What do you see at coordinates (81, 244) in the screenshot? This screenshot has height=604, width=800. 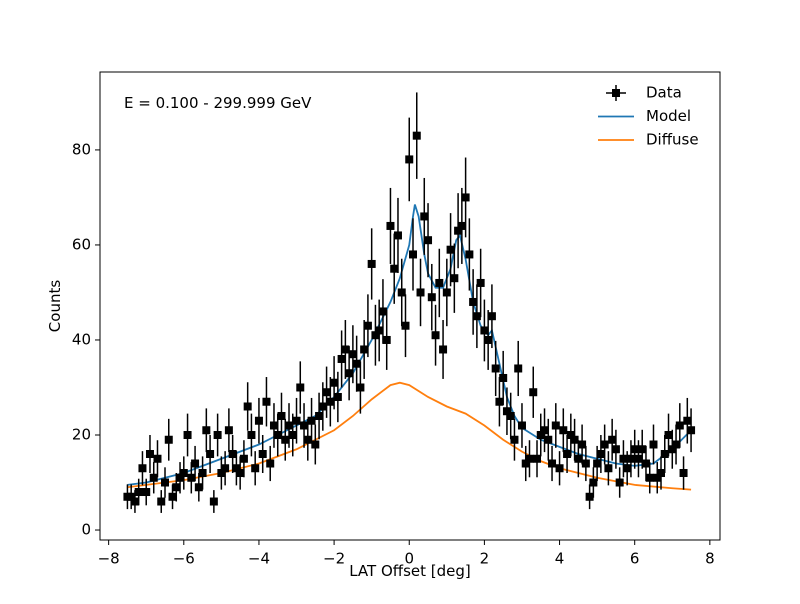 I see `y-tick-label: 60` at bounding box center [81, 244].